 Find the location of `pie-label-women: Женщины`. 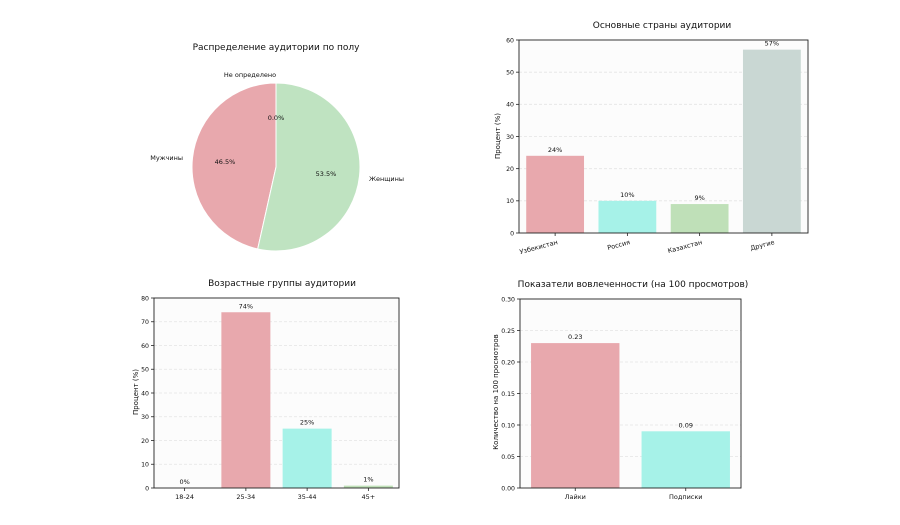

pie-label-women: Женщины is located at coordinates (386, 179).